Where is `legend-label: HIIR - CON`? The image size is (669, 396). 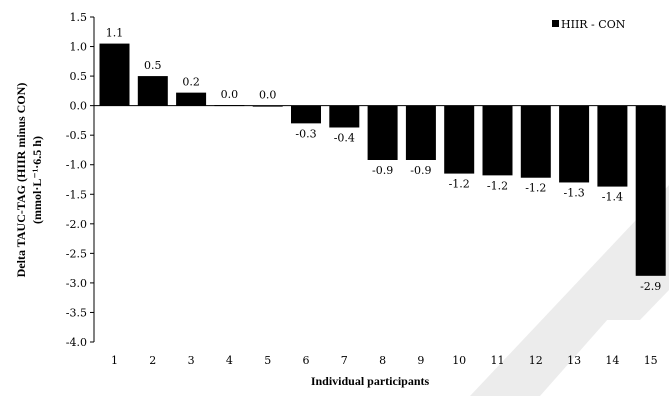
legend-label: HIIR - CON is located at coordinates (593, 24).